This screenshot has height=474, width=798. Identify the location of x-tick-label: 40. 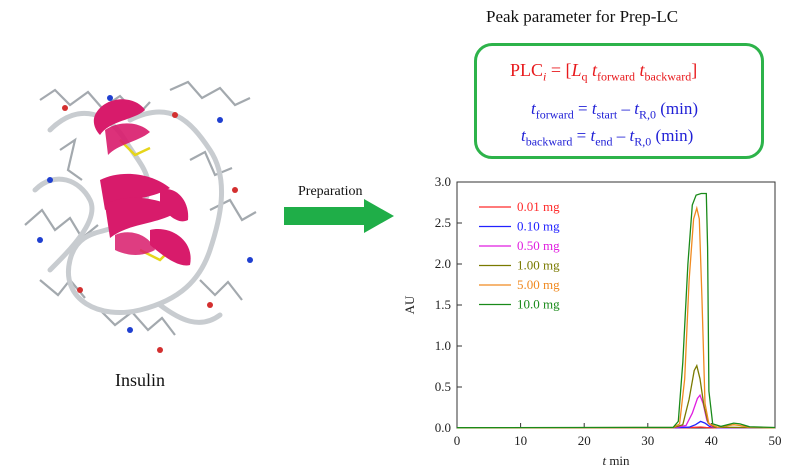
(711, 440).